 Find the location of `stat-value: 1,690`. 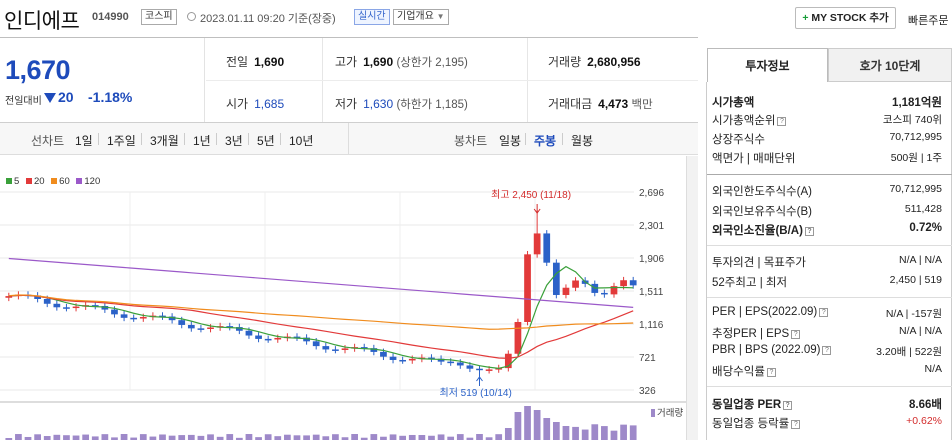

stat-value: 1,690 is located at coordinates (269, 62).